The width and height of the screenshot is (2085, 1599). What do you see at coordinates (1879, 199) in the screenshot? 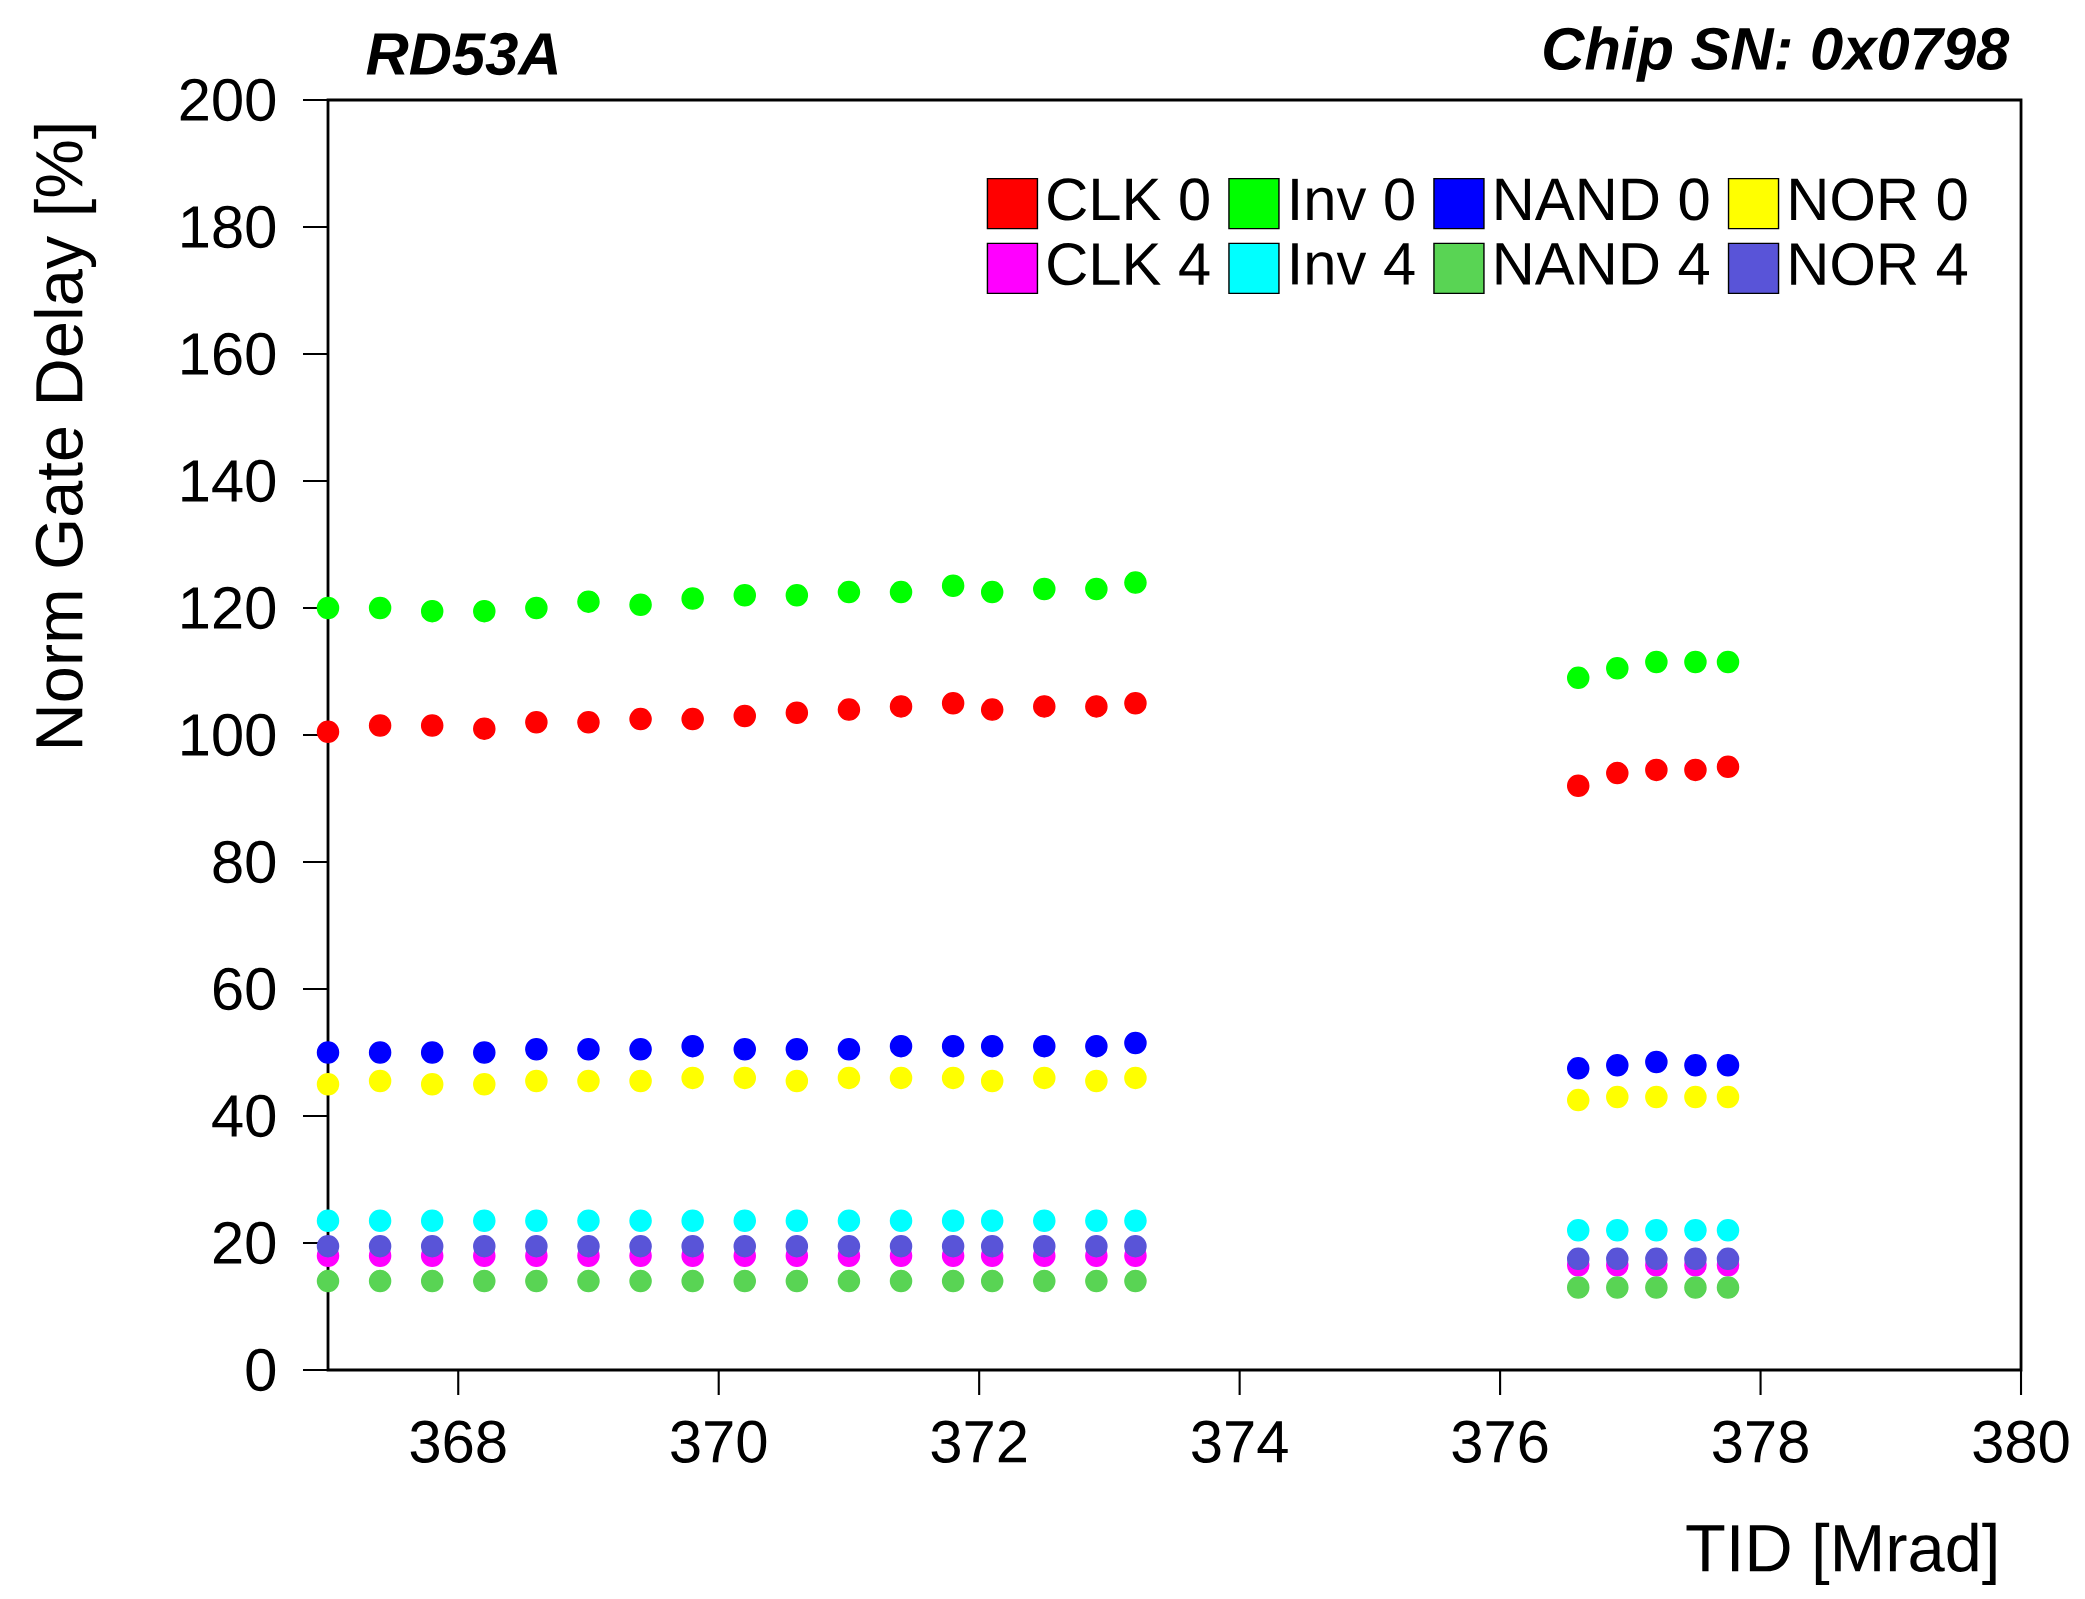
I see `legend-label: NOR 0` at bounding box center [1879, 199].